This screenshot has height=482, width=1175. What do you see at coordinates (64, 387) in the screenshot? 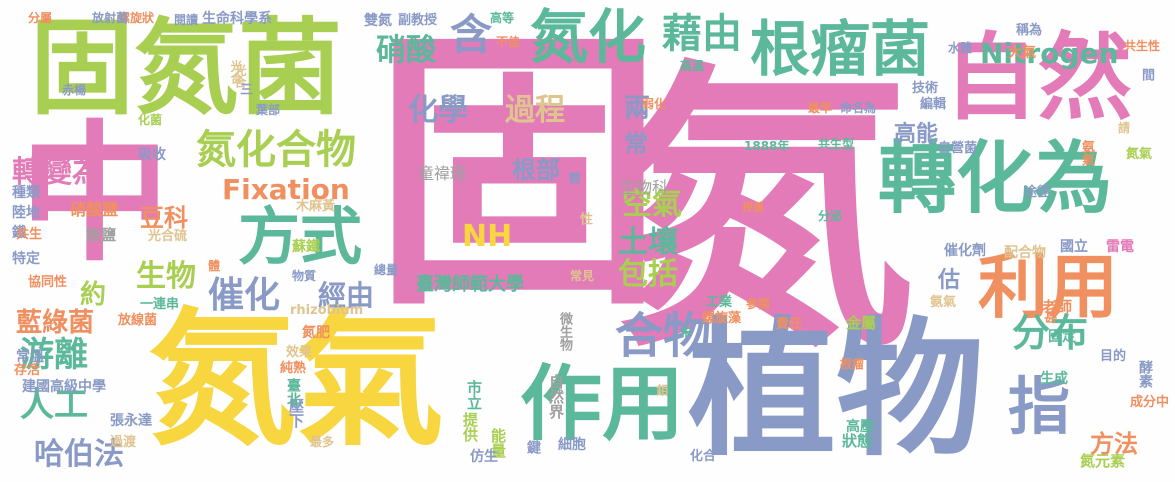
I see `word-123: 建國高級中學` at bounding box center [64, 387].